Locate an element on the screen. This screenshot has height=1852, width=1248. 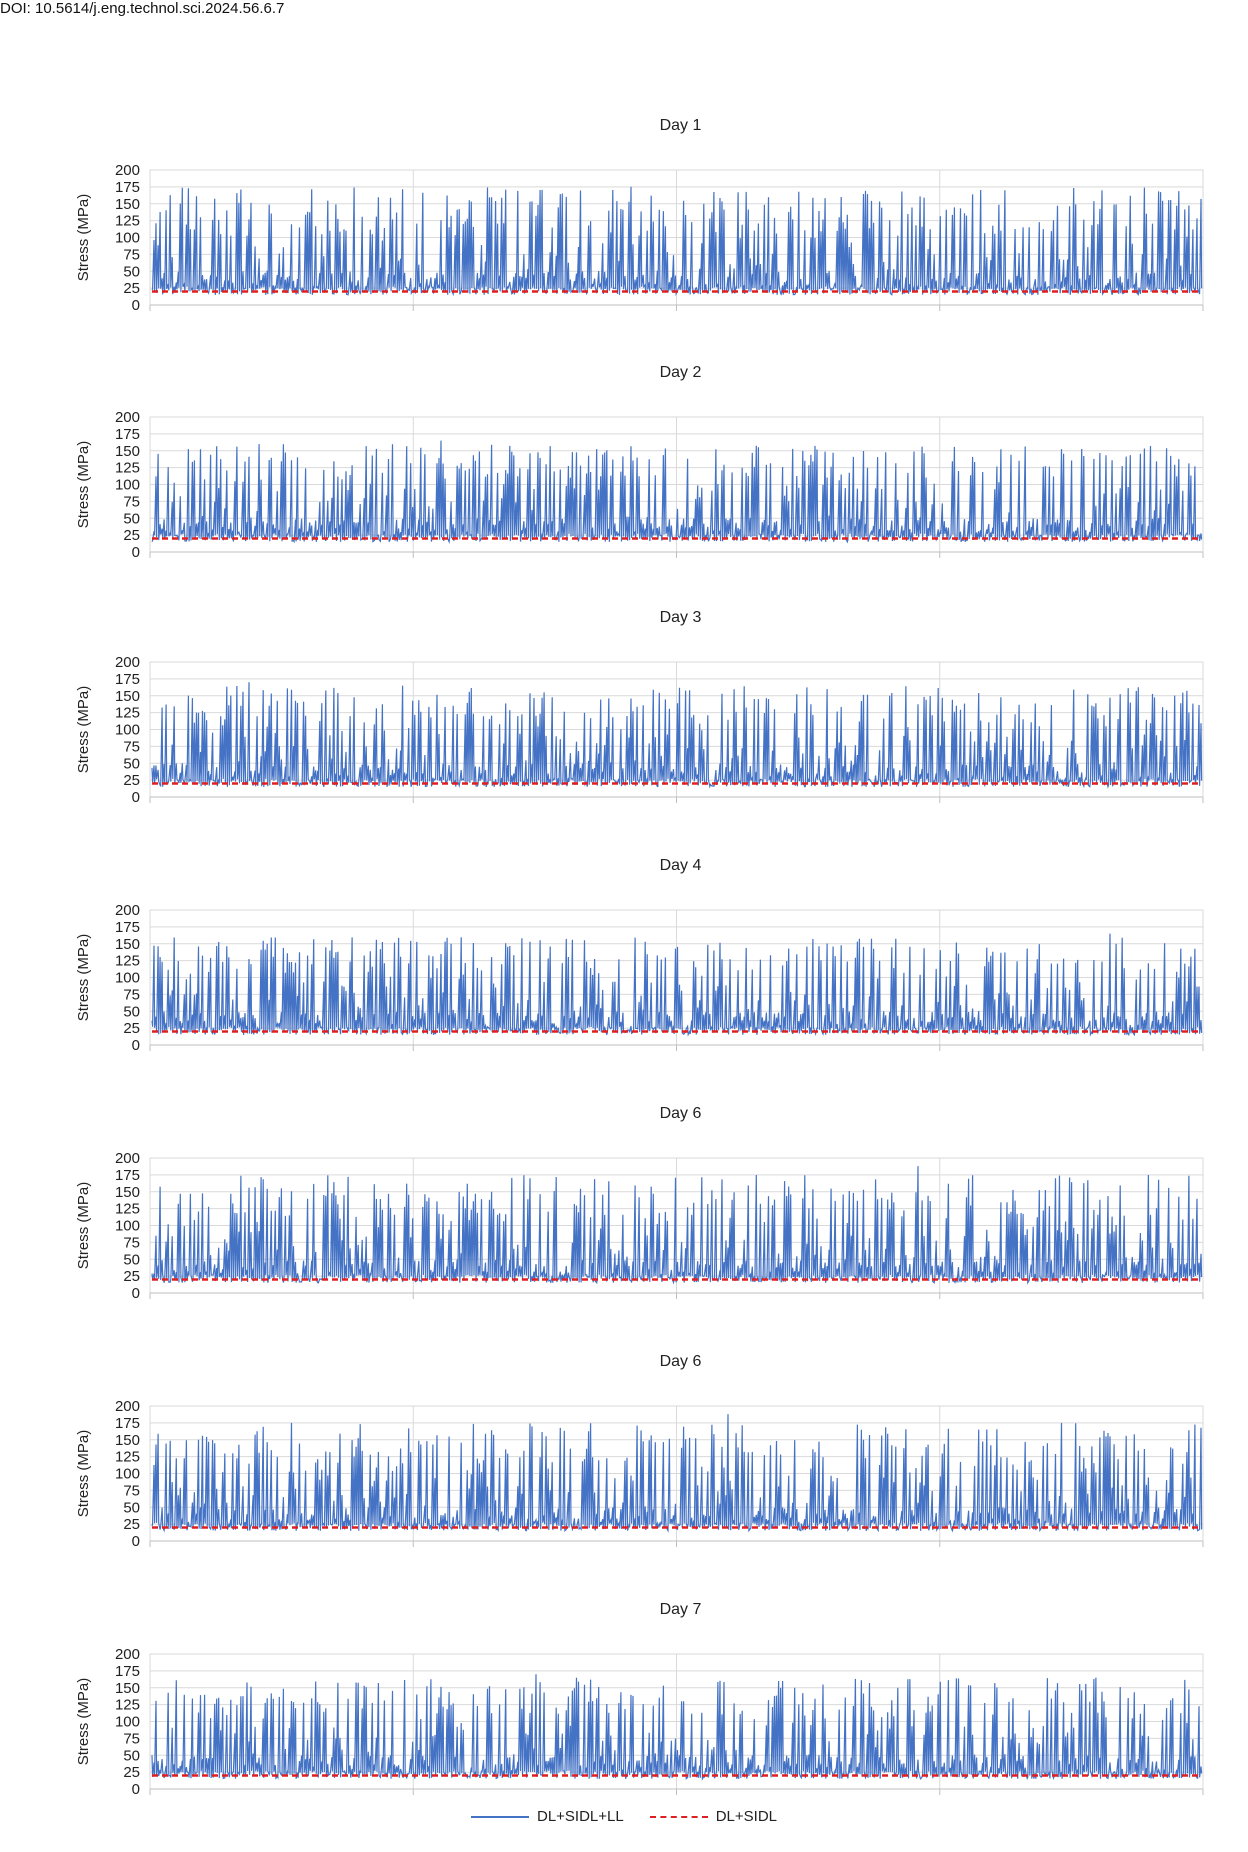
chart-title: Day 3 is located at coordinates (681, 617).